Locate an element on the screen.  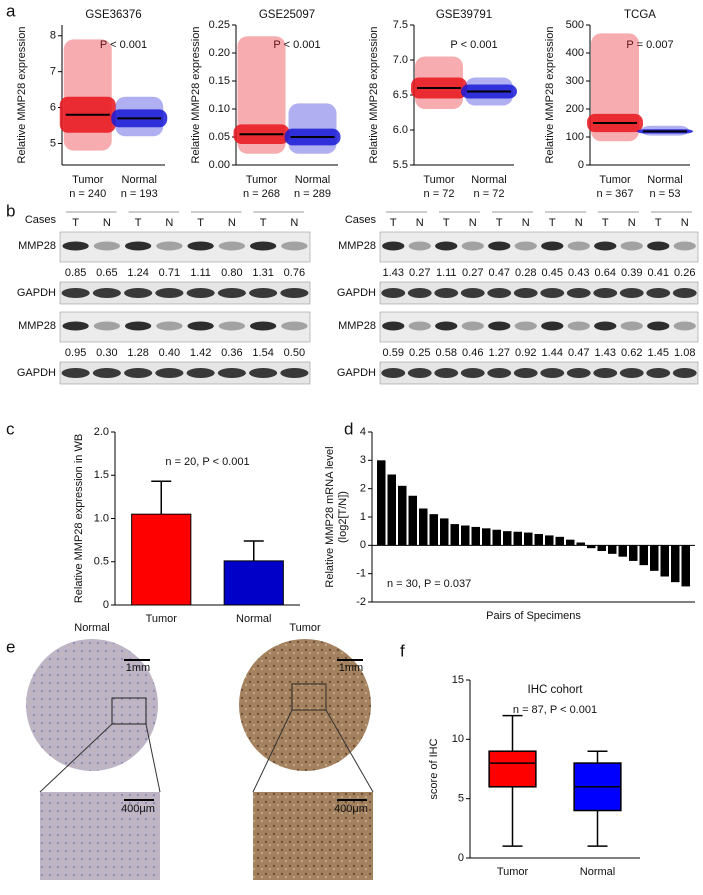
band-ratio: 0.43 is located at coordinates (578, 273).